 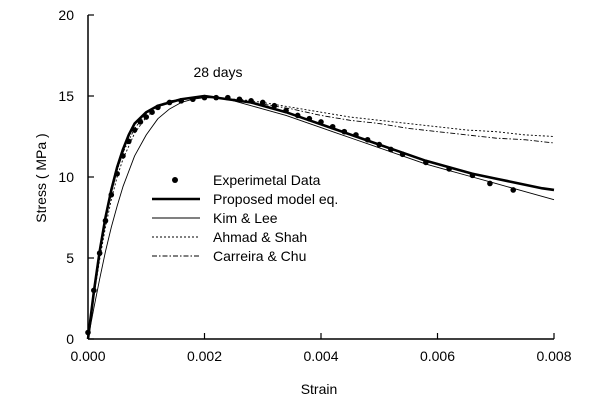 What do you see at coordinates (66, 177) in the screenshot?
I see `y-tick-label: 10` at bounding box center [66, 177].